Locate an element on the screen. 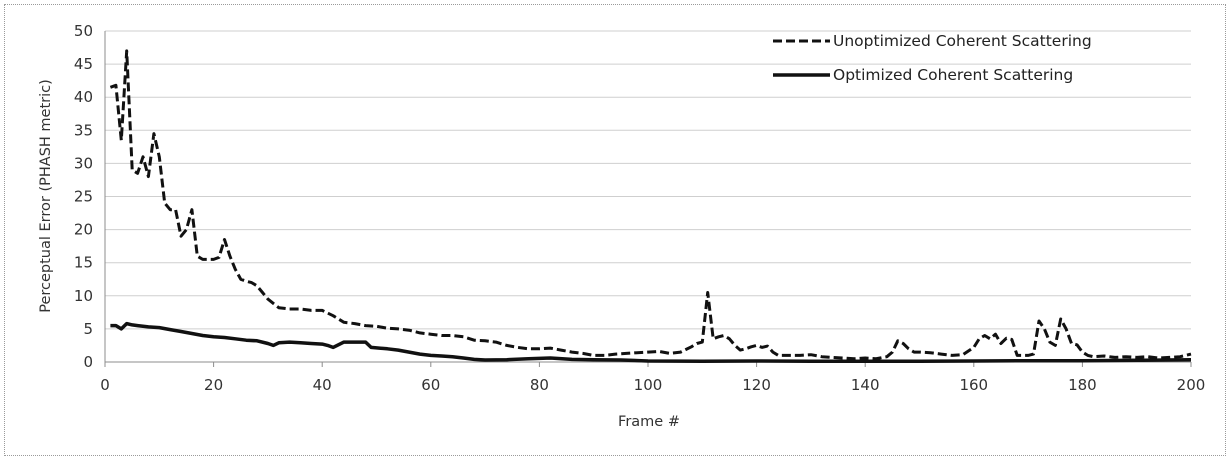 The width and height of the screenshot is (1232, 462). y-tick-label: 25 is located at coordinates (83, 197).